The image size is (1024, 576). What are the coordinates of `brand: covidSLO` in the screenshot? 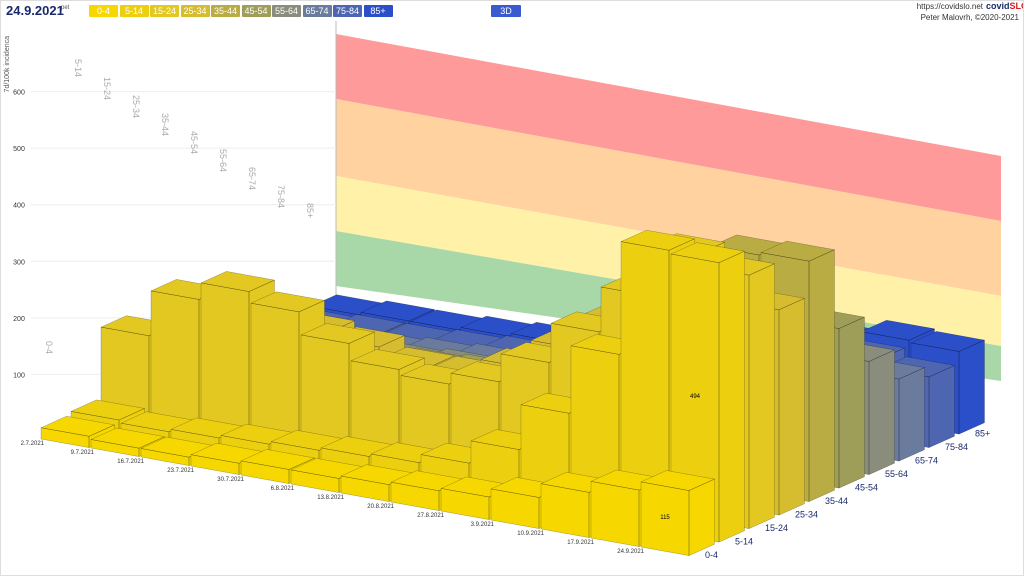 It's located at (1004, 6).